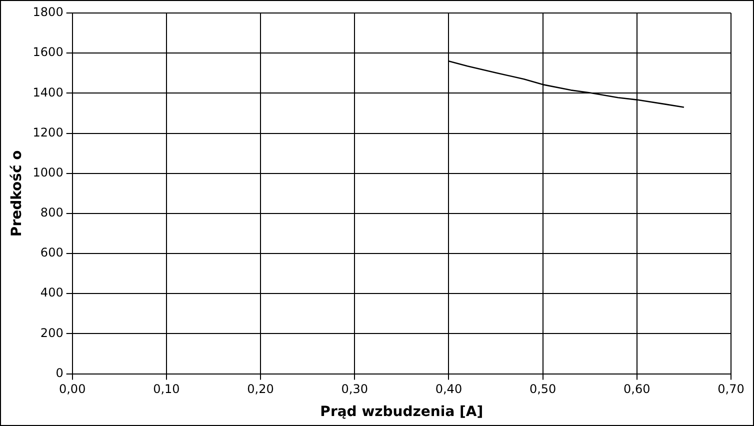 This screenshot has width=754, height=426. Describe the element at coordinates (60, 373) in the screenshot. I see `y-tick-label: 0` at that location.